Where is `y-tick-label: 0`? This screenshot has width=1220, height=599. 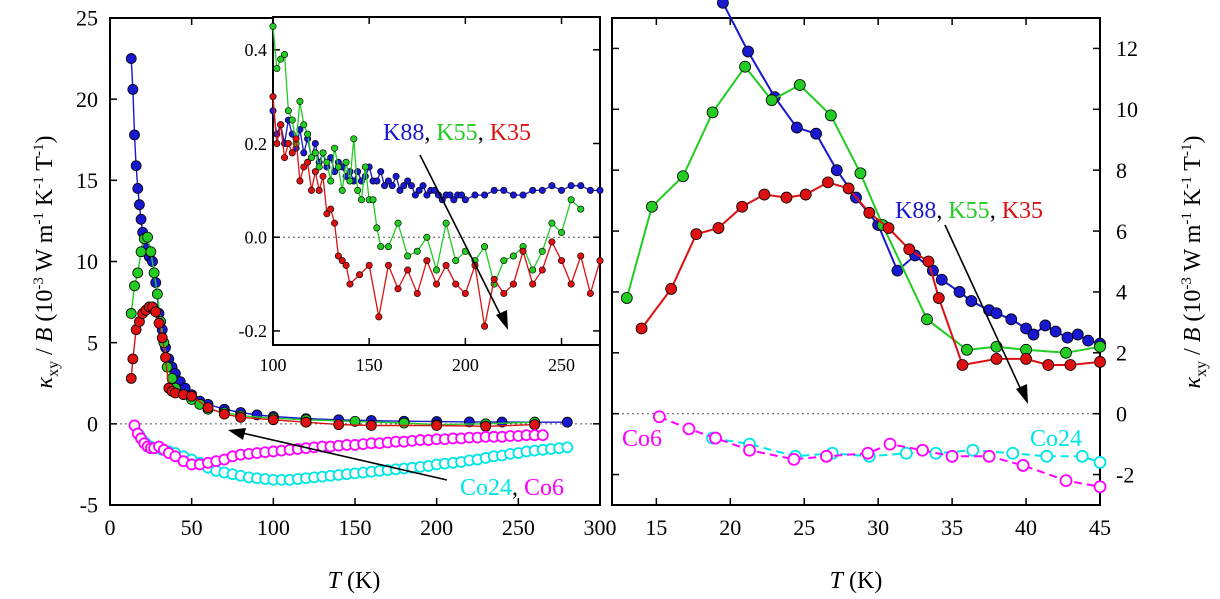
y-tick-label: 0 is located at coordinates (1121, 413).